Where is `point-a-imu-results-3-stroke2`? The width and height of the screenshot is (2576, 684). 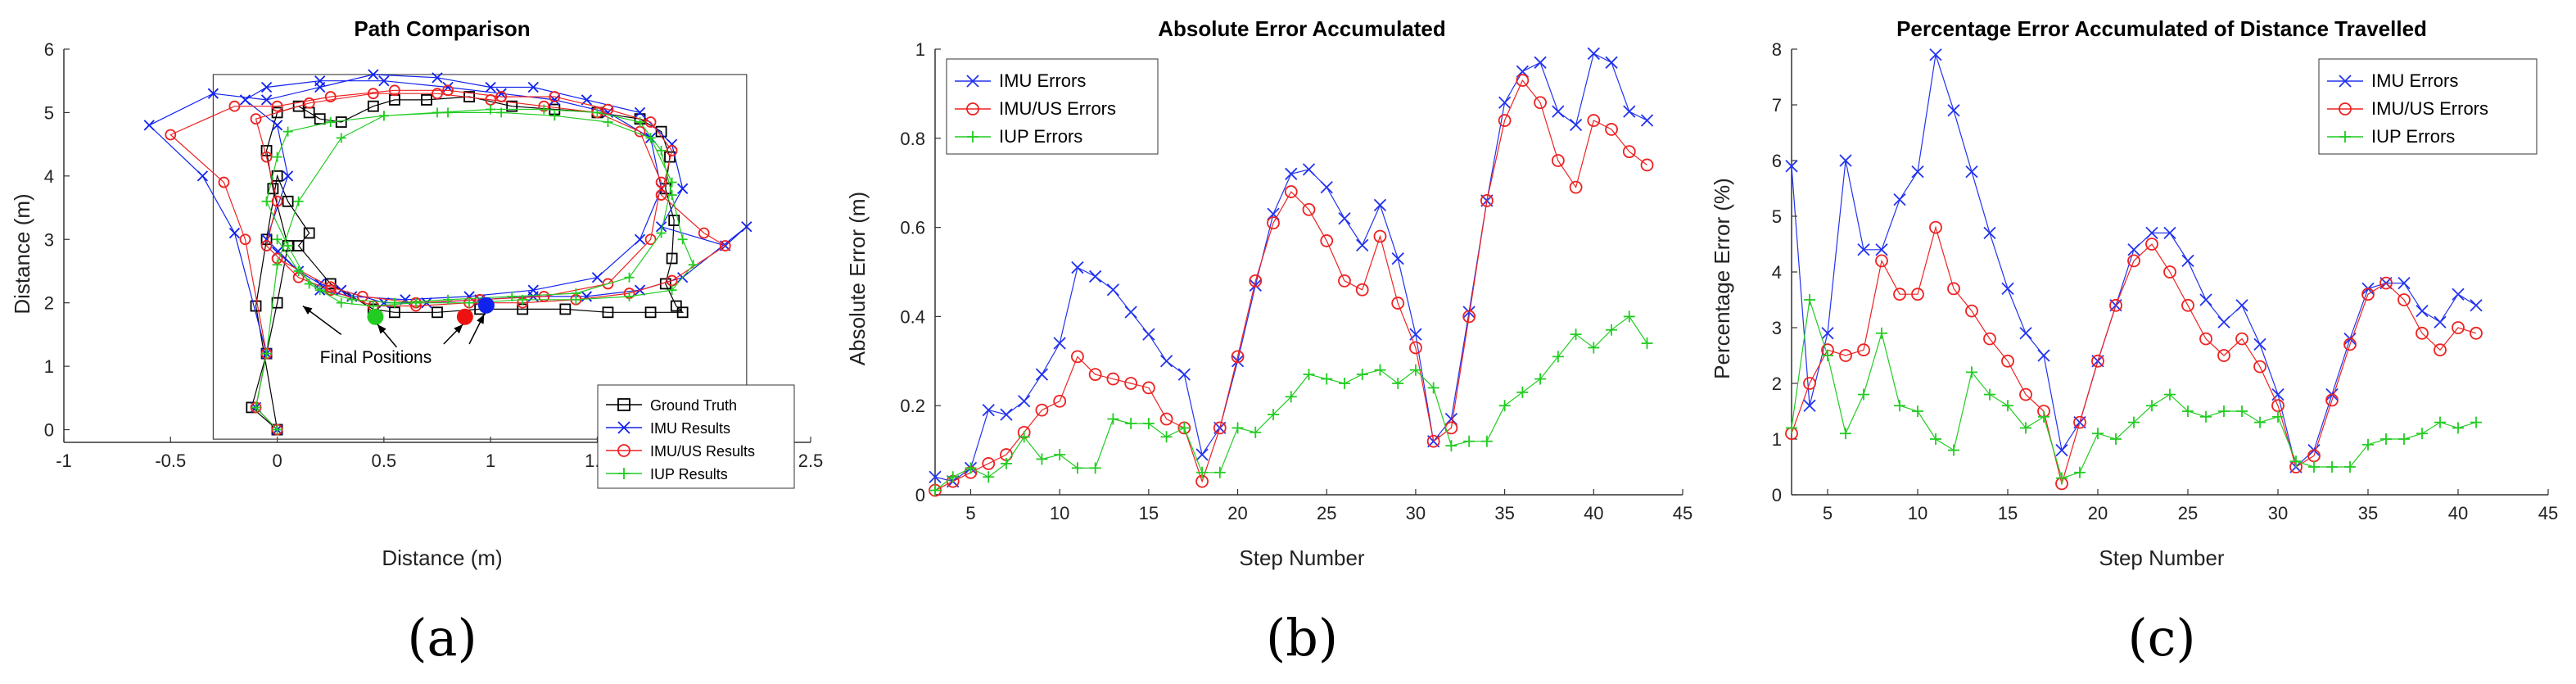
point-a-imu-results-3-stroke2 is located at coordinates (234, 233).